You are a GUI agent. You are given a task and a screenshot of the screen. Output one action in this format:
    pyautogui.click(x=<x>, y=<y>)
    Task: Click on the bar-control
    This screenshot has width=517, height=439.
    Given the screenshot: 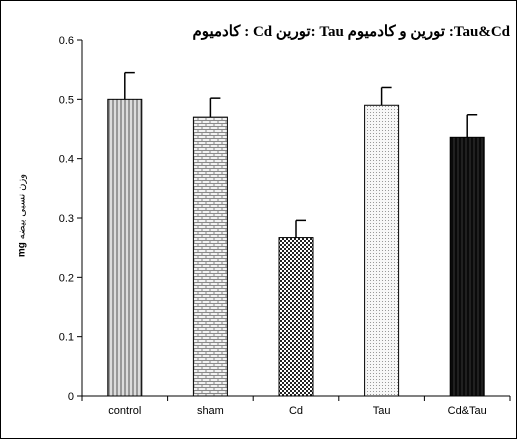 What is the action you would take?
    pyautogui.click(x=125, y=247)
    